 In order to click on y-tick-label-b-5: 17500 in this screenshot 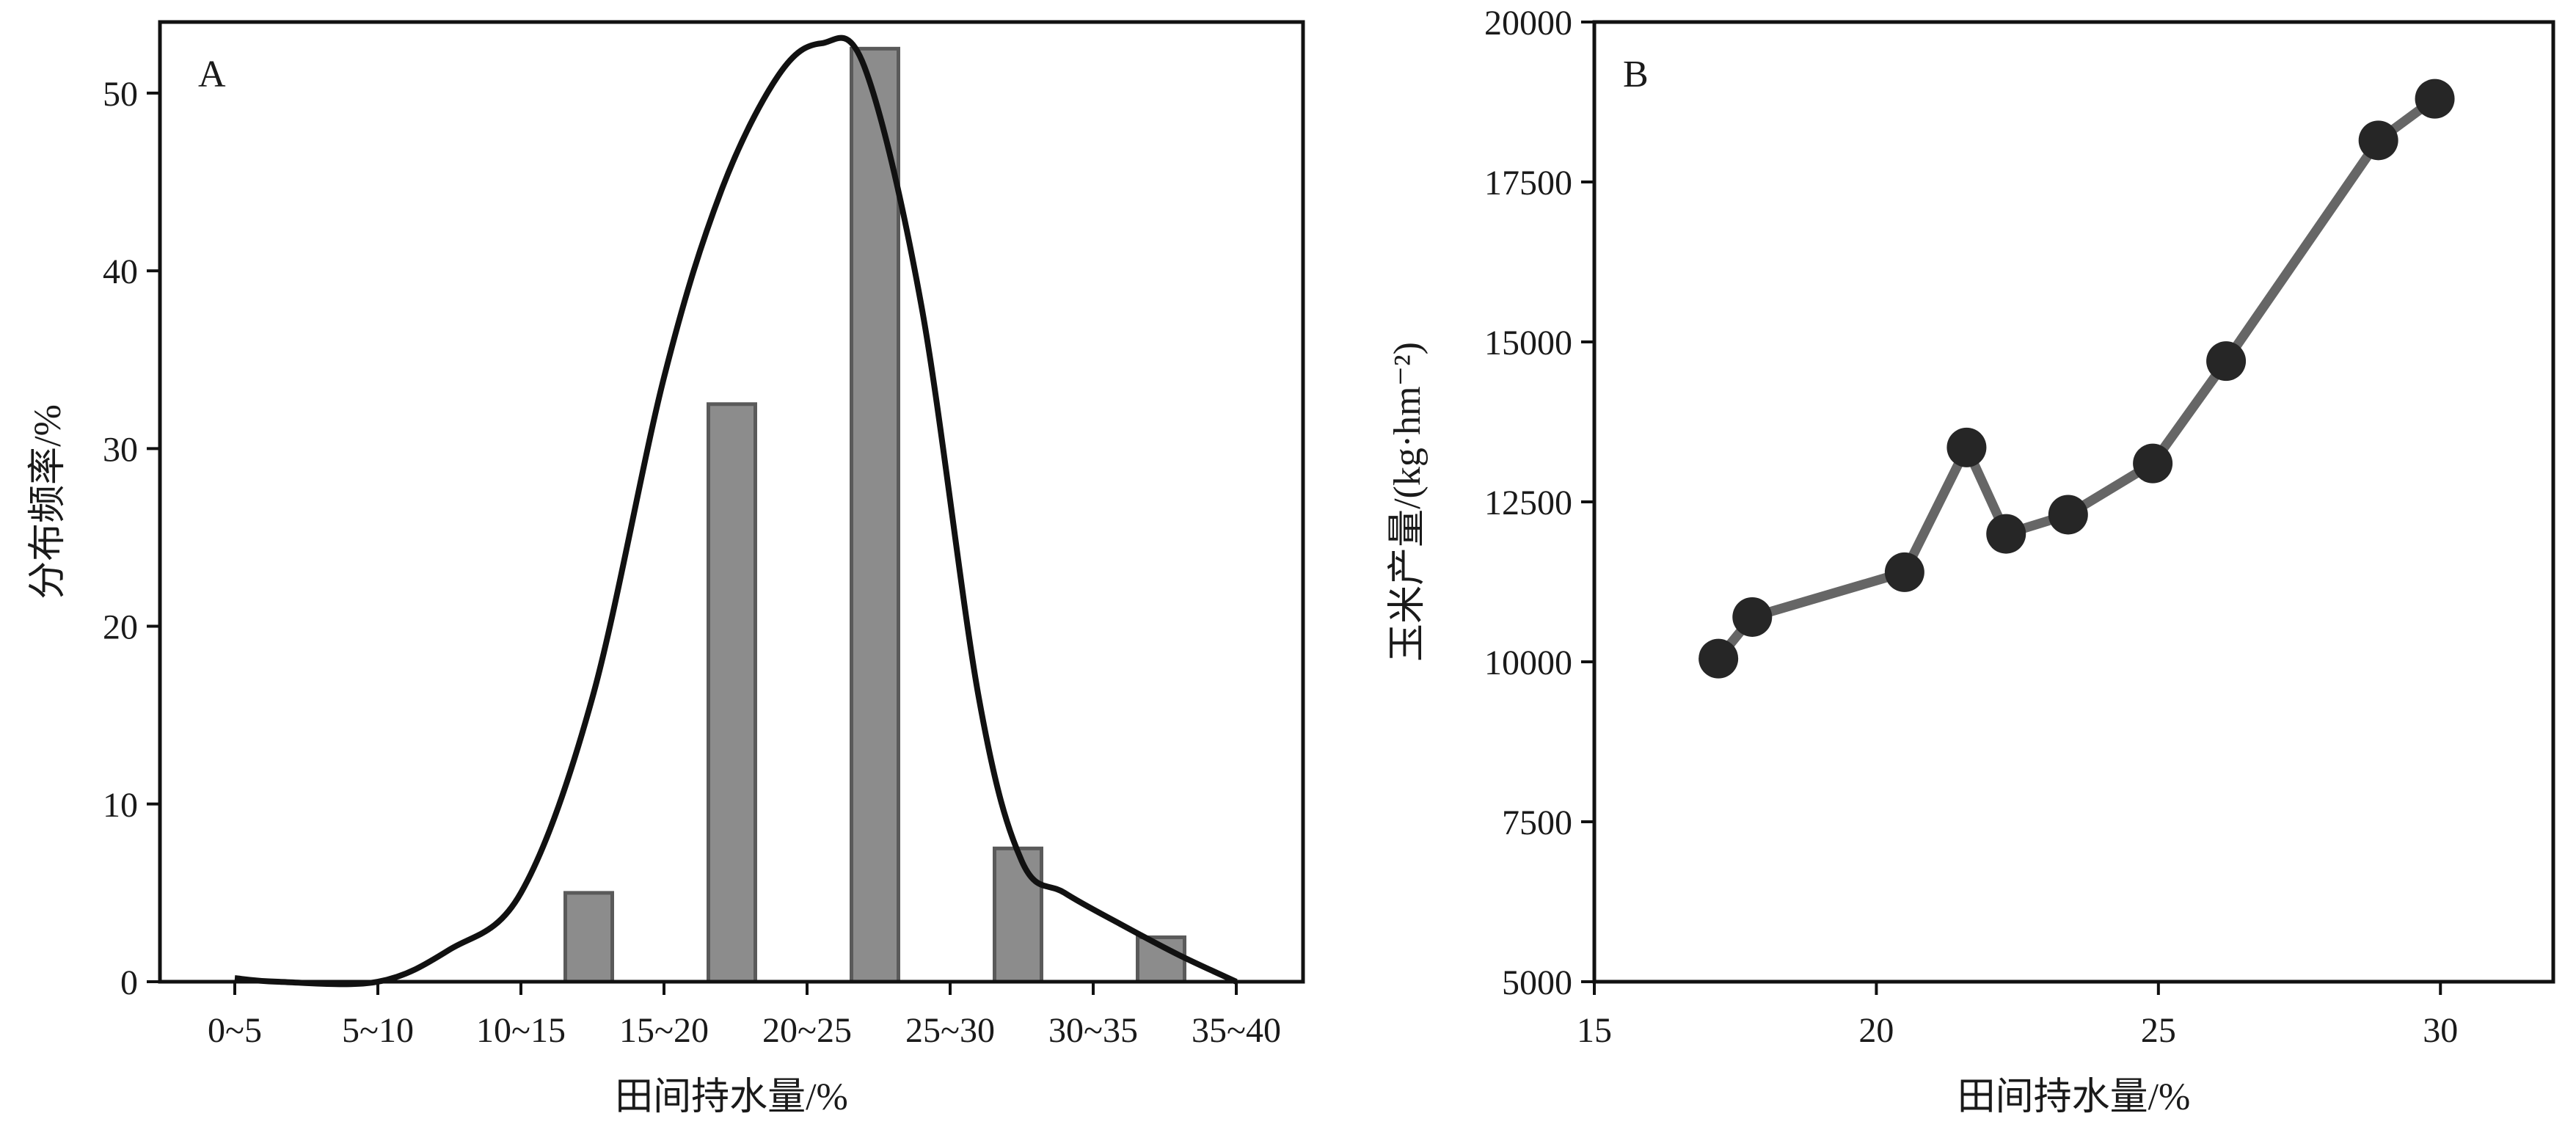, I will do `click(1528, 183)`.